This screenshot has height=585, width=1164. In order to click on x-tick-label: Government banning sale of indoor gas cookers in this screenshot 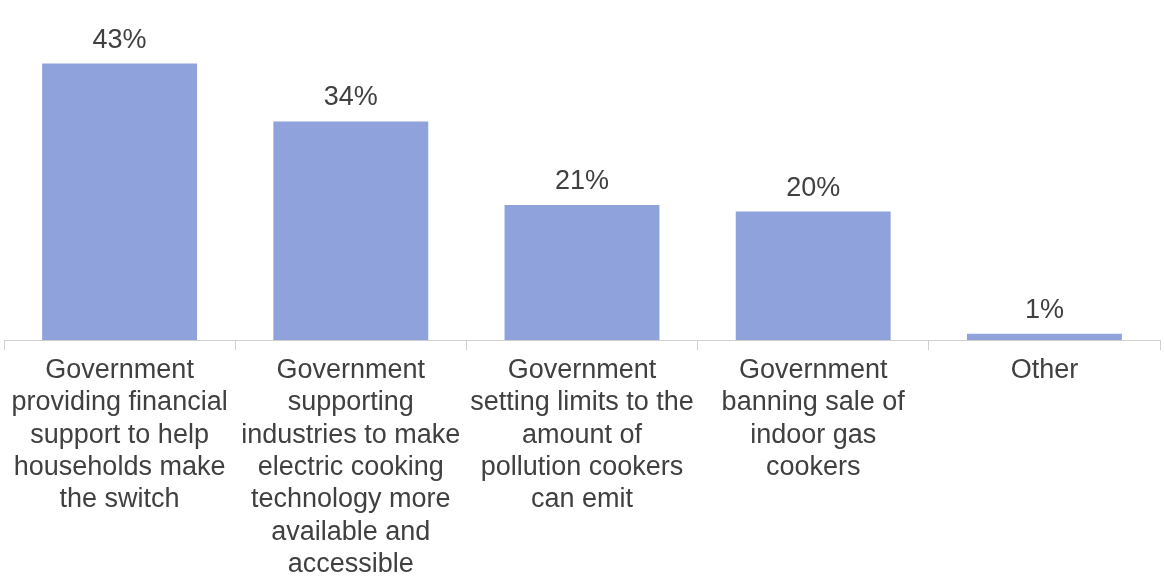, I will do `click(813, 417)`.